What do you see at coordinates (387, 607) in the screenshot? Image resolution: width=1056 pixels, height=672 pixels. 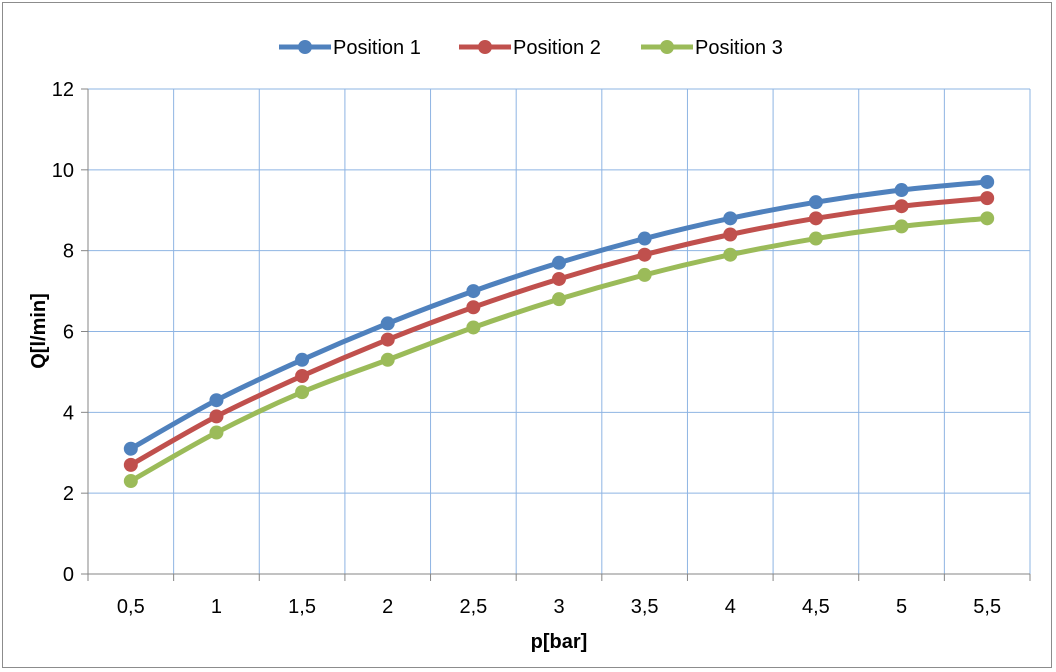 I see `x-tick-label: 2` at bounding box center [387, 607].